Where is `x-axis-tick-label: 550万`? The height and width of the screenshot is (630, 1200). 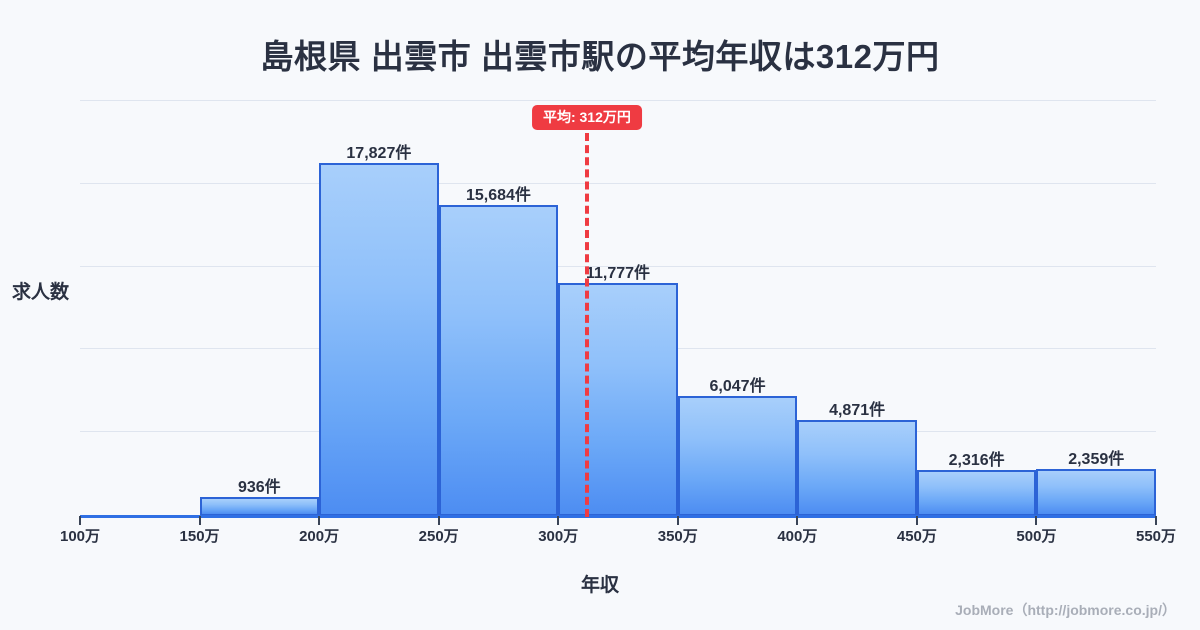
x-axis-tick-label: 550万 is located at coordinates (1156, 536).